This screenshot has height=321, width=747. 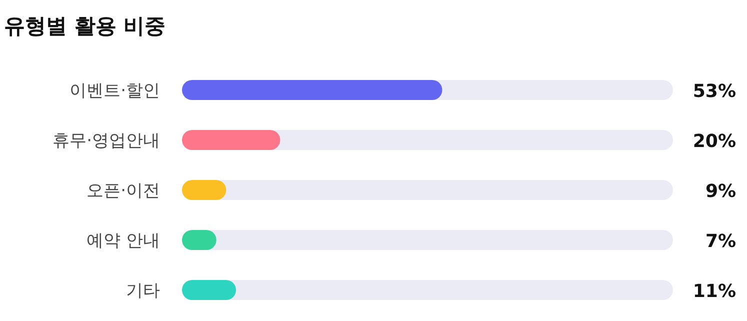 I want to click on y-tick-label: 기타, so click(x=143, y=291).